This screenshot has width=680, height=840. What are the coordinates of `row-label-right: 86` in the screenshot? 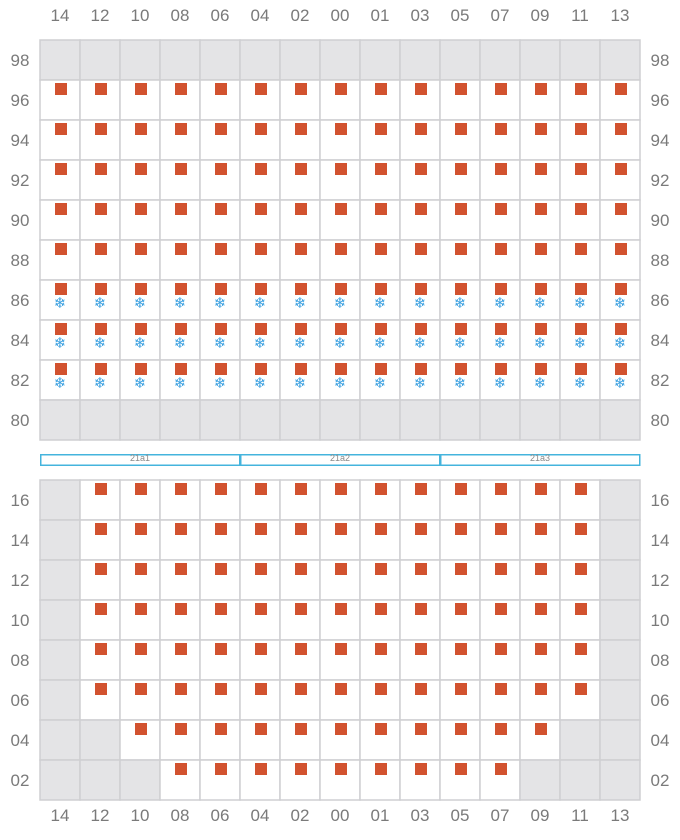 It's located at (660, 300).